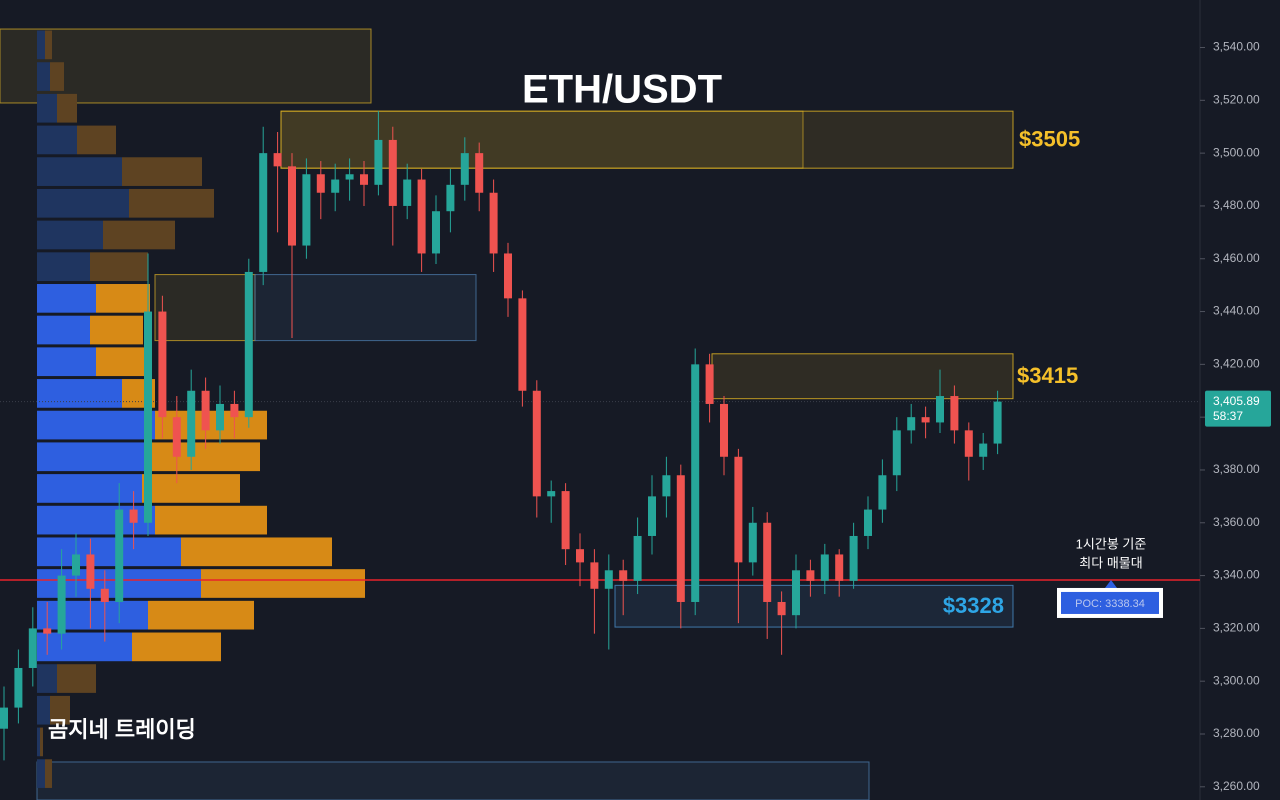 This screenshot has width=1280, height=800. I want to click on y-tick-label: 3,340.00, so click(1236, 575).